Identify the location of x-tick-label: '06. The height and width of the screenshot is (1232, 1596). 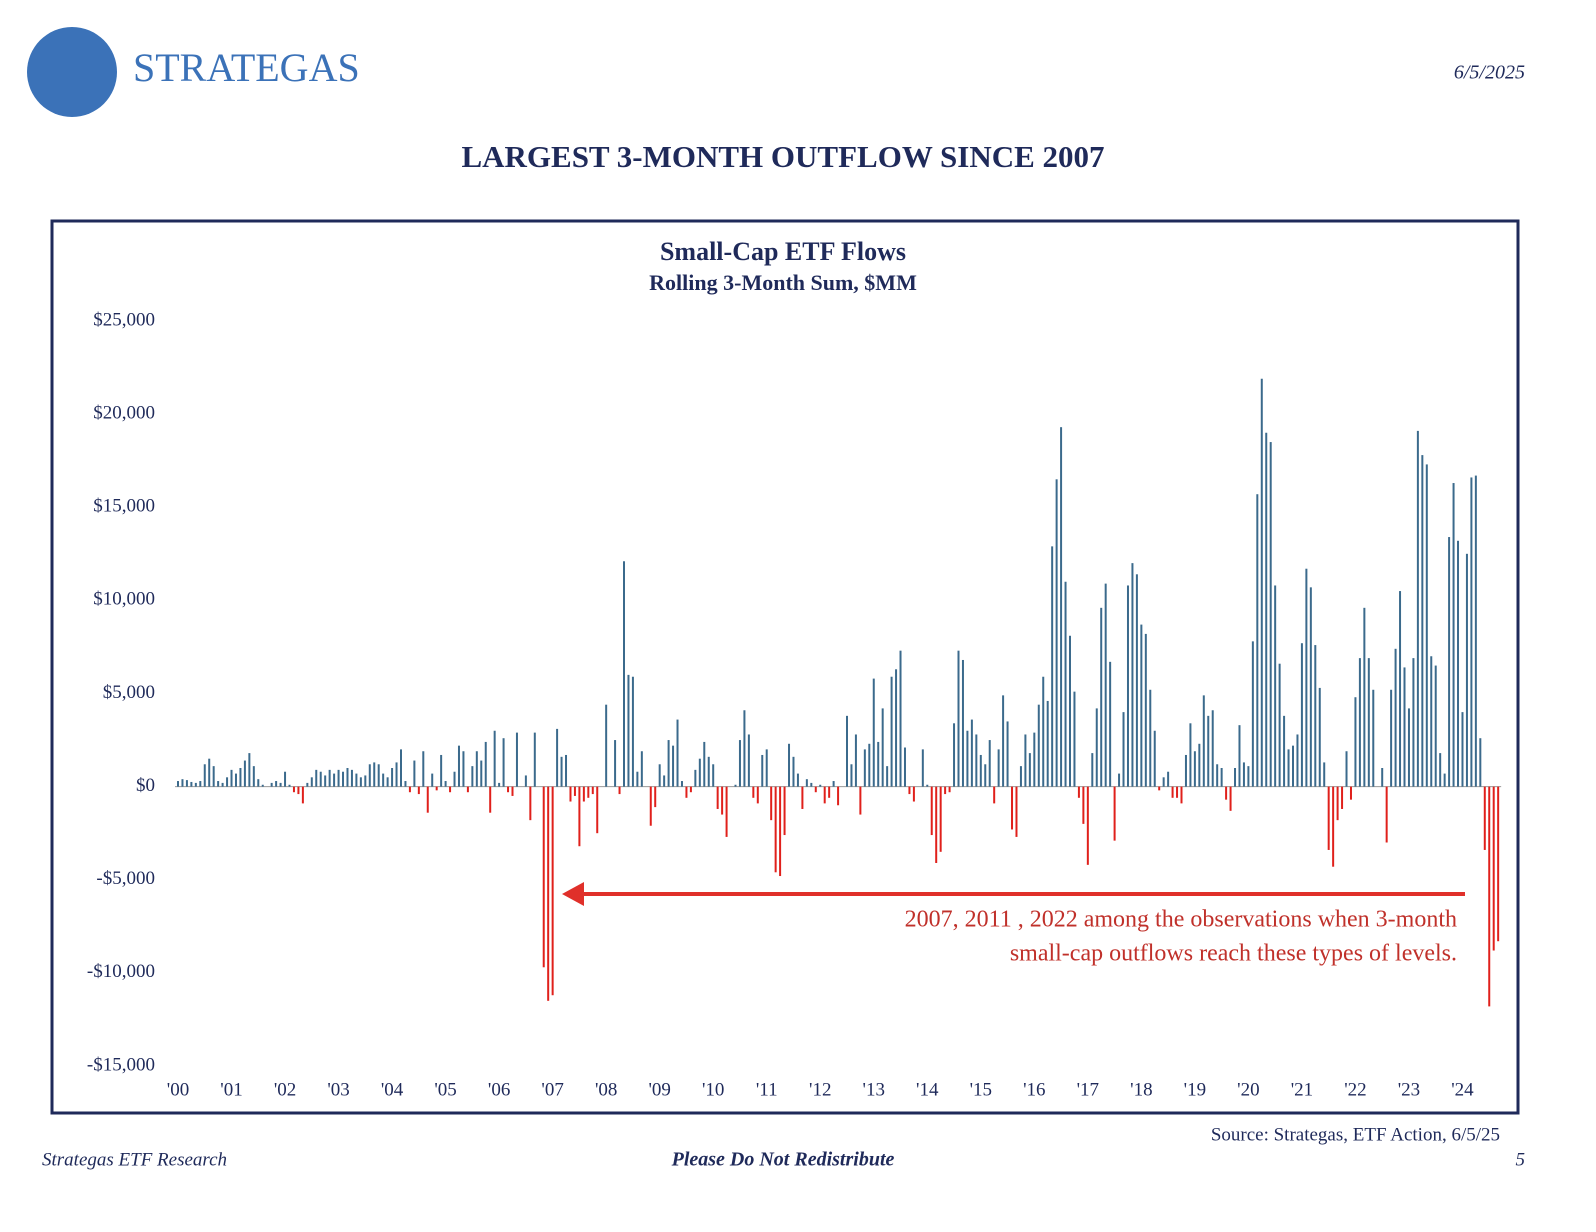
(499, 1089).